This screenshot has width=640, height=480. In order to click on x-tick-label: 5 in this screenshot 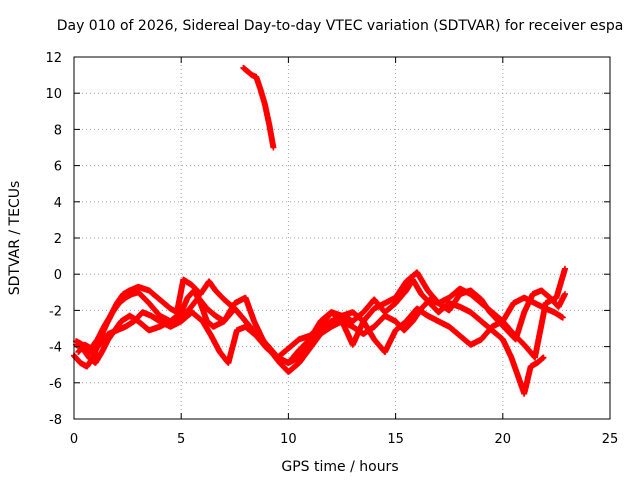, I will do `click(181, 439)`.